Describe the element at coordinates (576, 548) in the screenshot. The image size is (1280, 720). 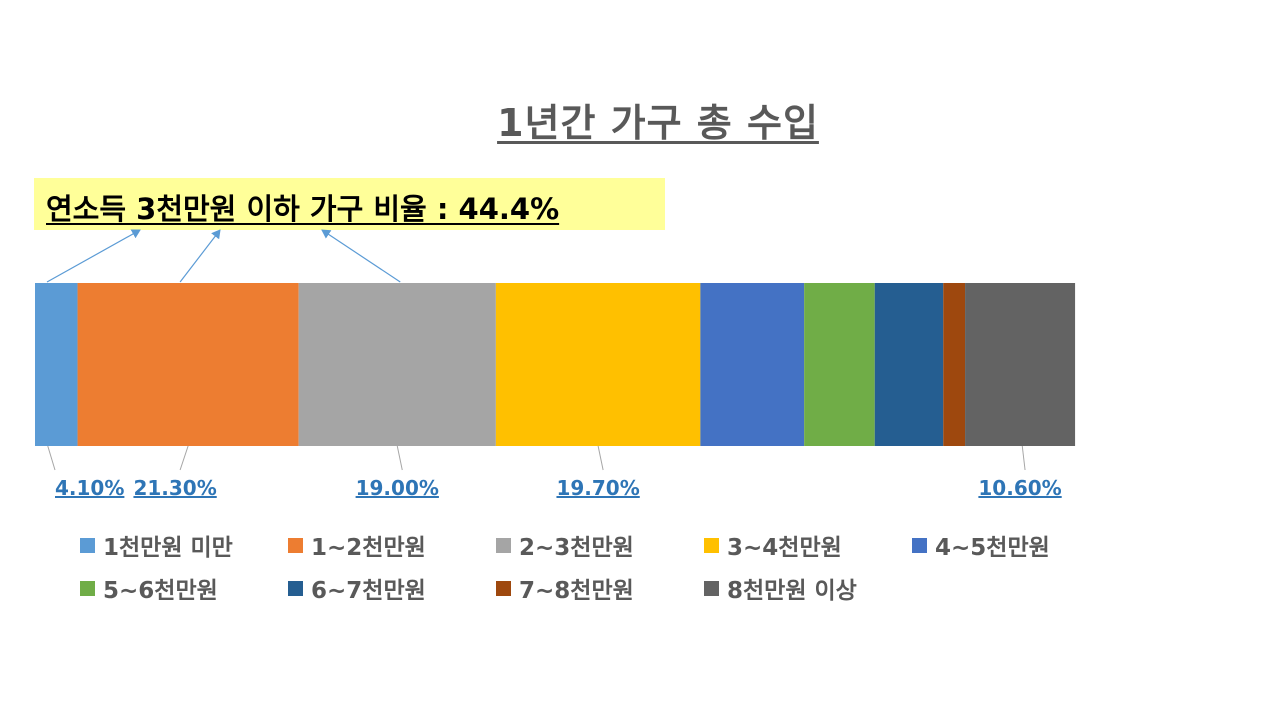
I see `legend-label: 2~3천만원` at that location.